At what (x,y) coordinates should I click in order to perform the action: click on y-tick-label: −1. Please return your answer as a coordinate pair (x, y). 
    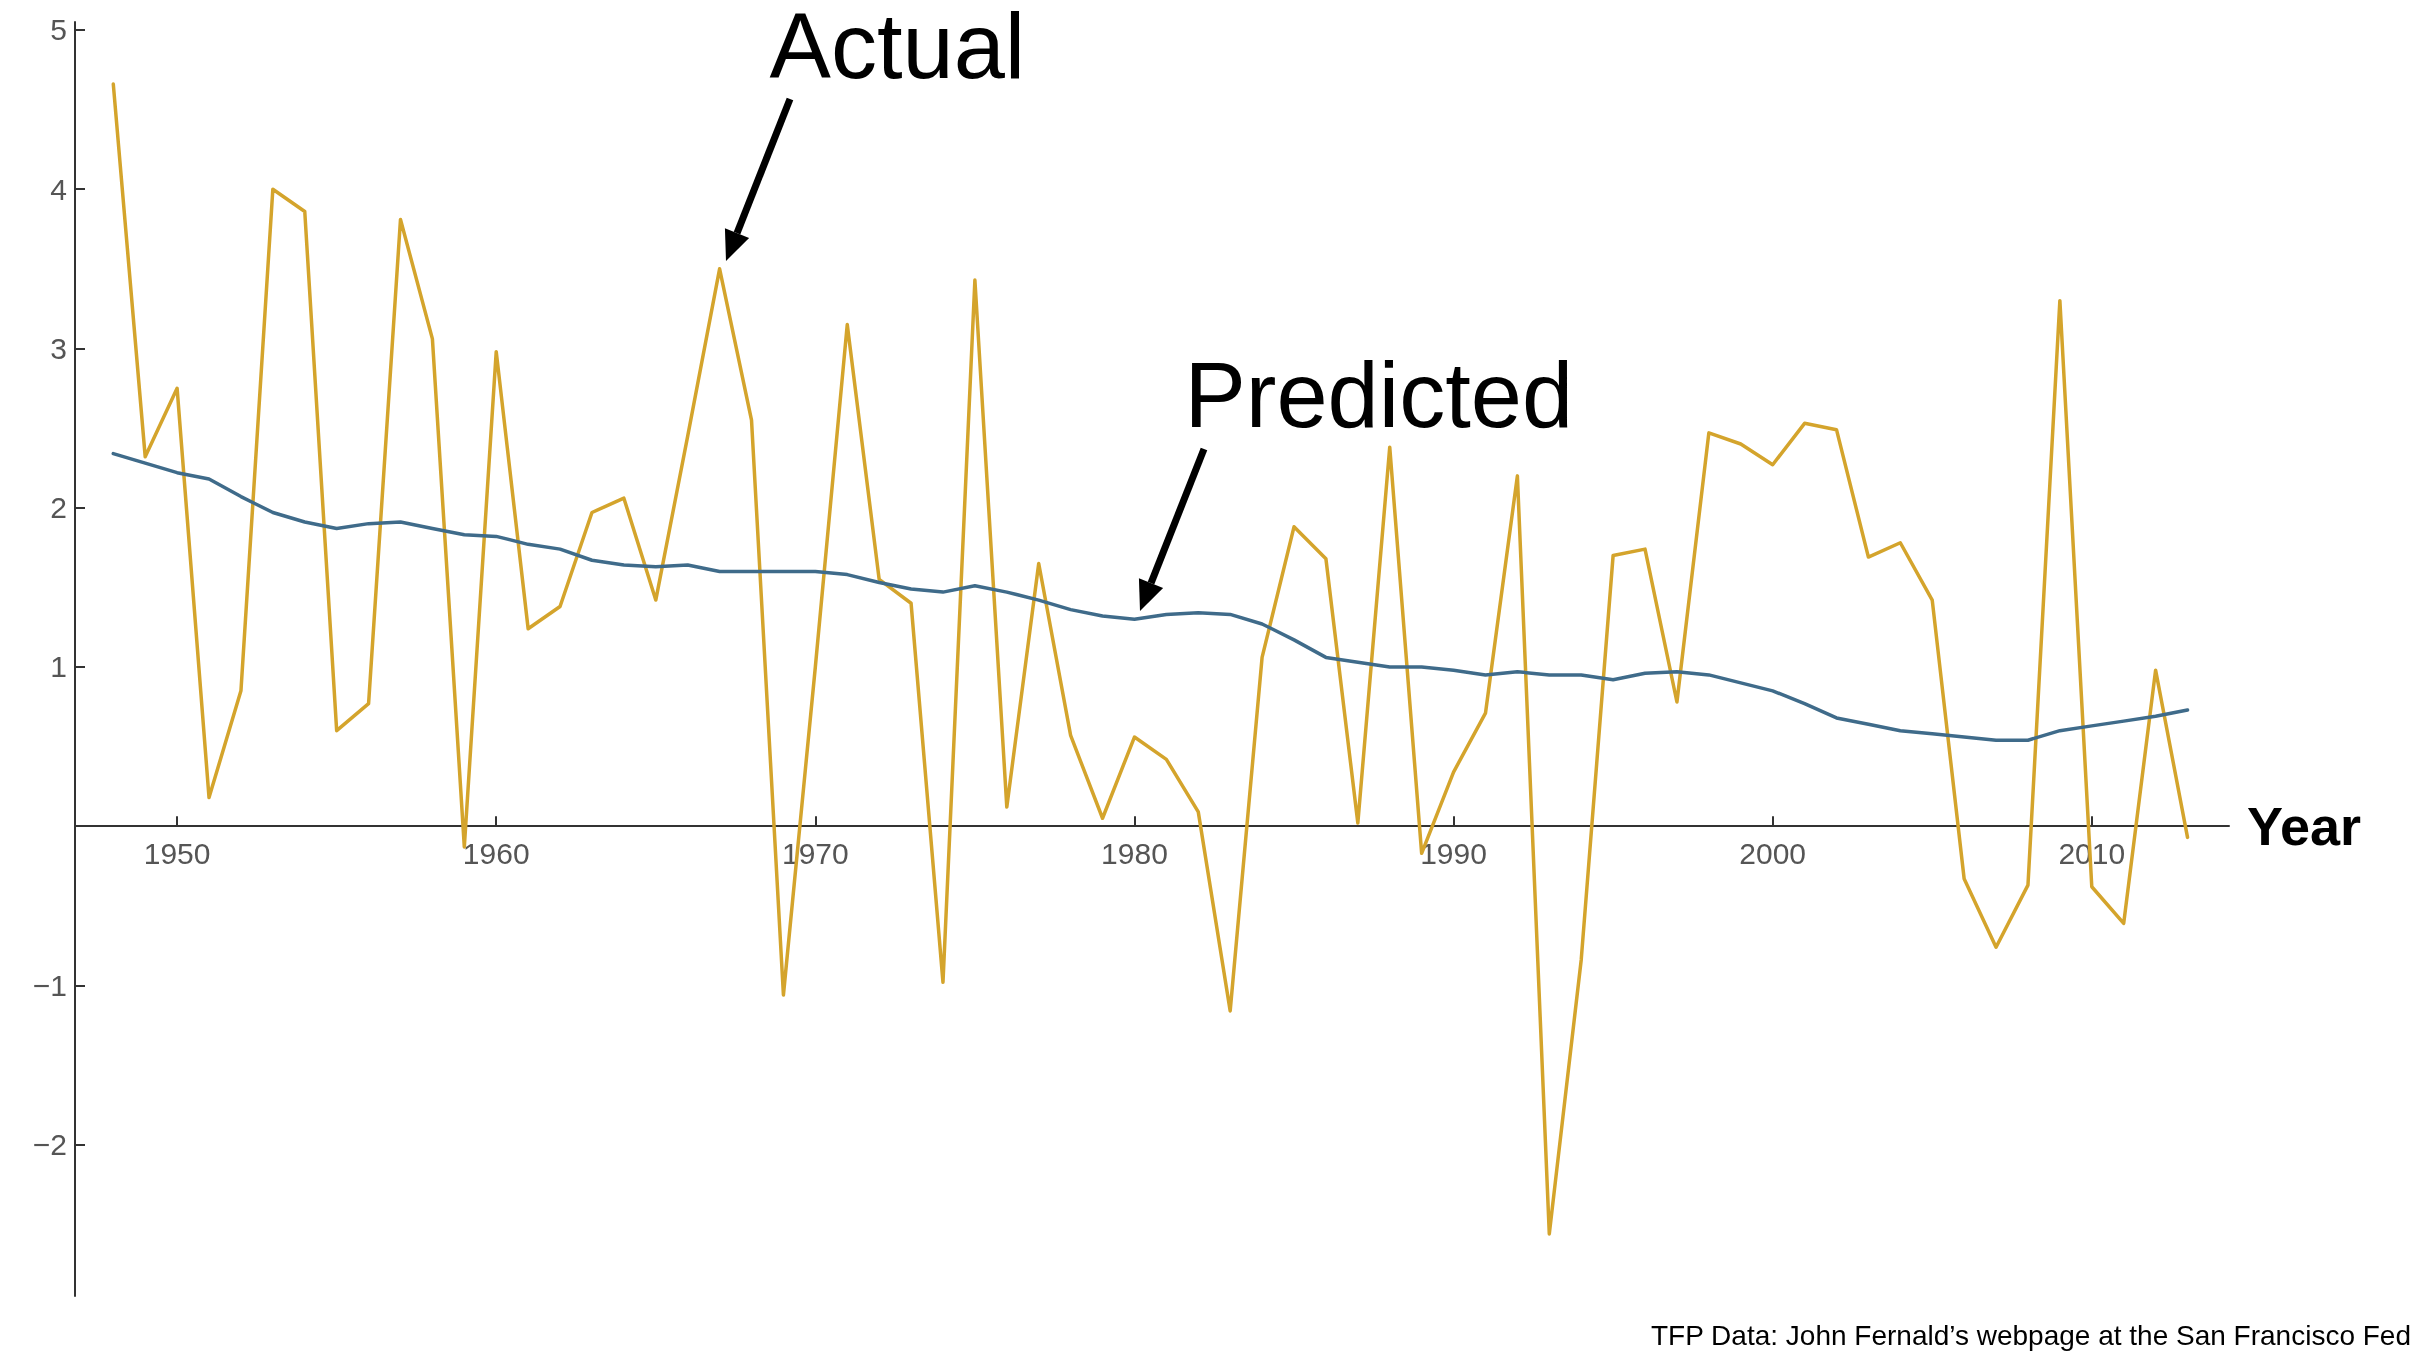
    Looking at the image, I should click on (49, 985).